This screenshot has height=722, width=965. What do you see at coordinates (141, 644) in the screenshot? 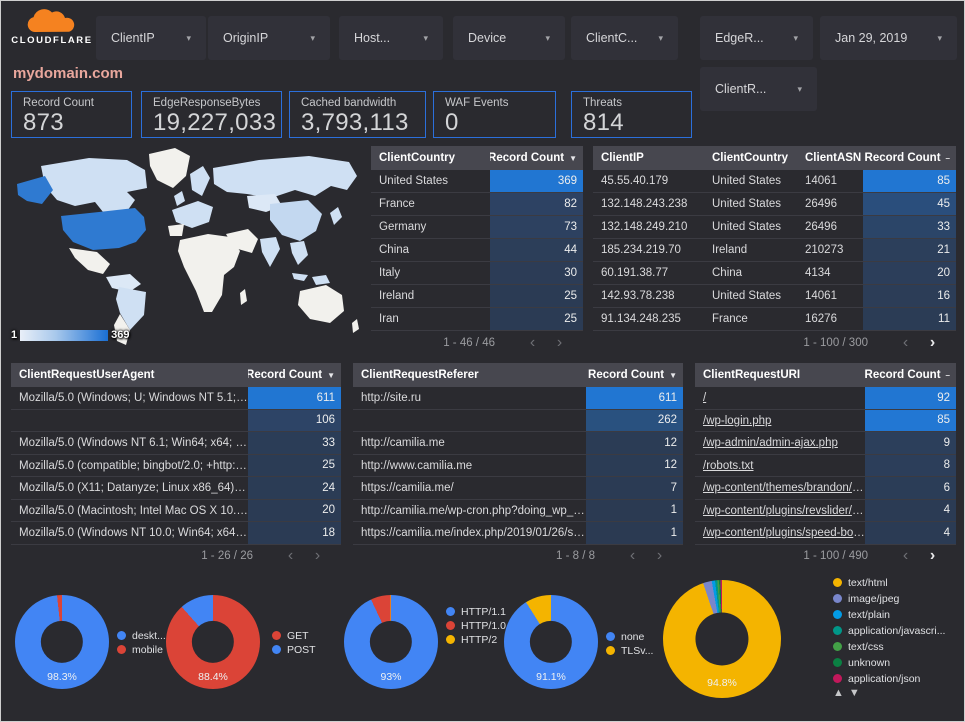
I see `device-type-donut-legend: deskt... mobile` at bounding box center [141, 644].